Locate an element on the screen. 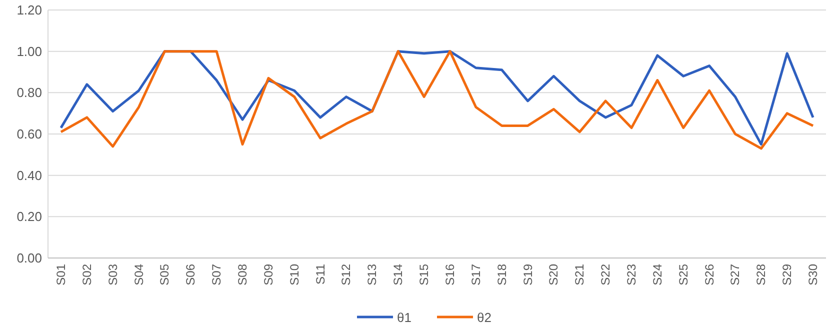 The image size is (831, 330). x-tick-label: S20 is located at coordinates (553, 275).